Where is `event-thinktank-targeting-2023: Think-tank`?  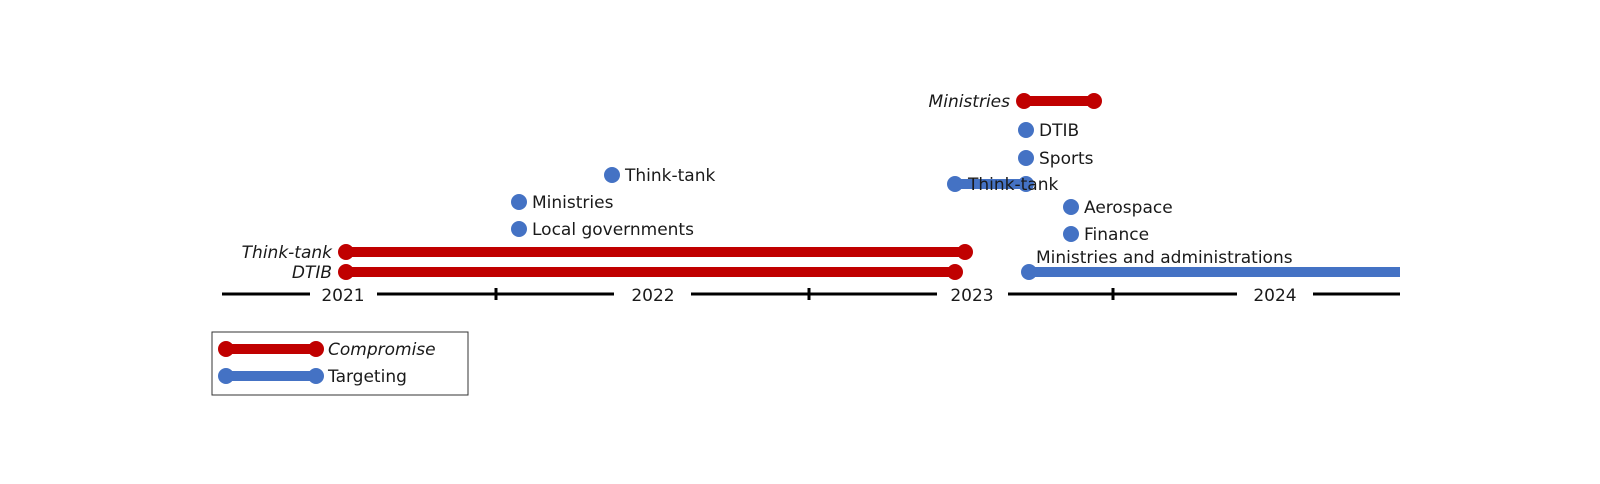 event-thinktank-targeting-2023: Think-tank is located at coordinates (1002, 185).